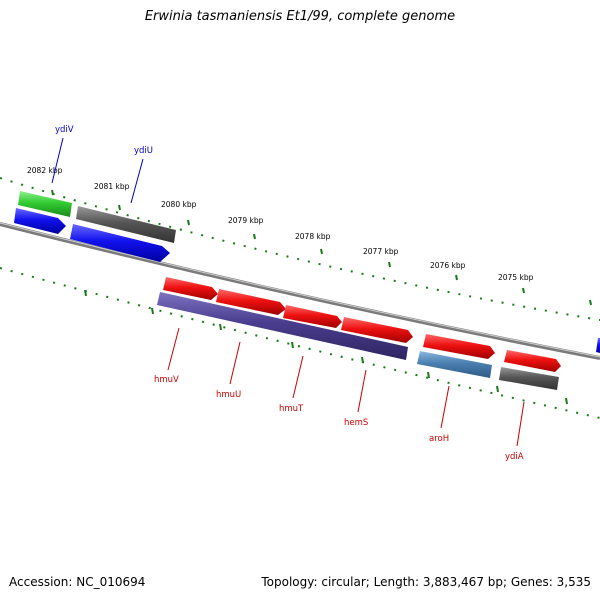 The image size is (600, 600). What do you see at coordinates (77, 582) in the screenshot?
I see `accession-text: Accession: NC_010694` at bounding box center [77, 582].